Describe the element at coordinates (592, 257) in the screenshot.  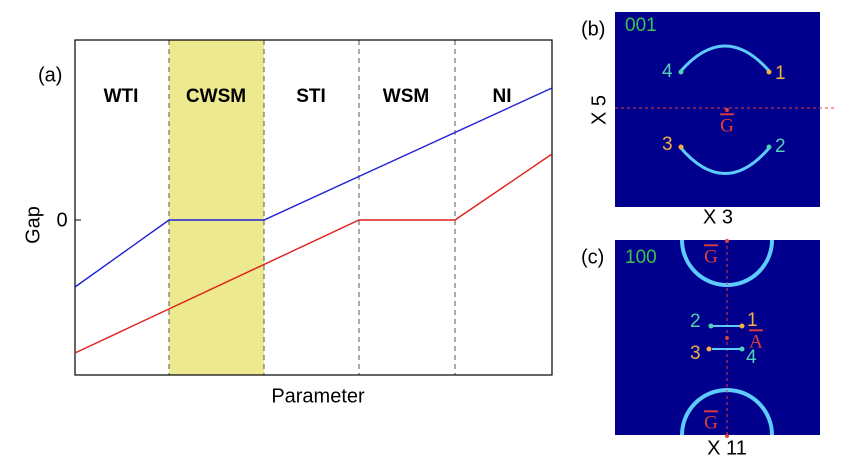
I see `panel-label: (c)` at that location.